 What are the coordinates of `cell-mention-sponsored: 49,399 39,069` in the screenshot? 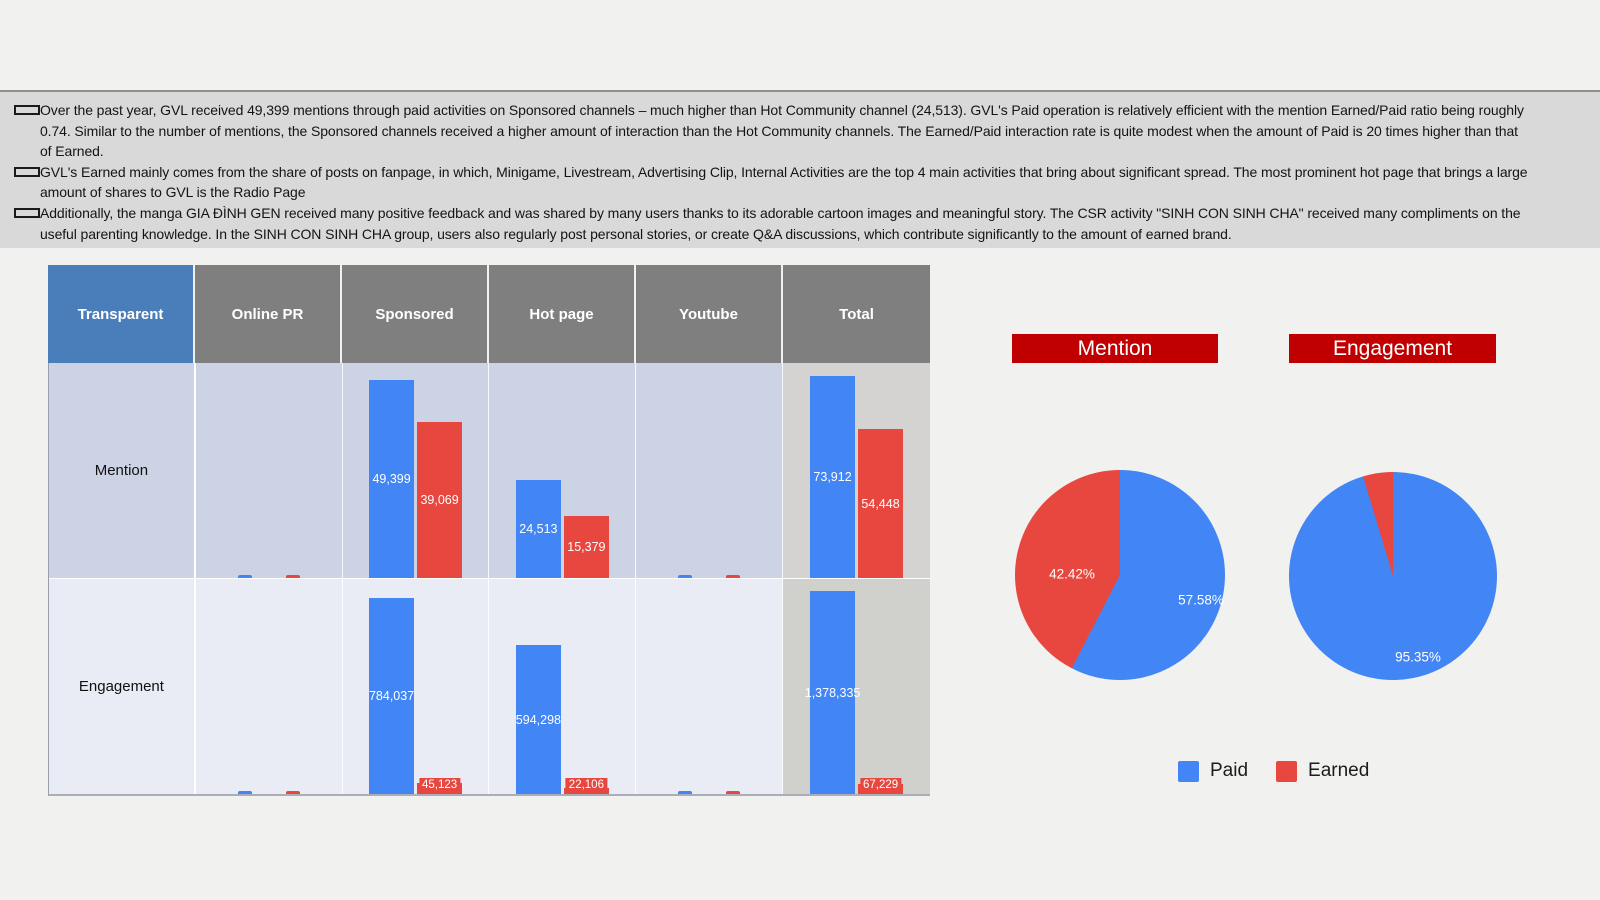 It's located at (416, 470).